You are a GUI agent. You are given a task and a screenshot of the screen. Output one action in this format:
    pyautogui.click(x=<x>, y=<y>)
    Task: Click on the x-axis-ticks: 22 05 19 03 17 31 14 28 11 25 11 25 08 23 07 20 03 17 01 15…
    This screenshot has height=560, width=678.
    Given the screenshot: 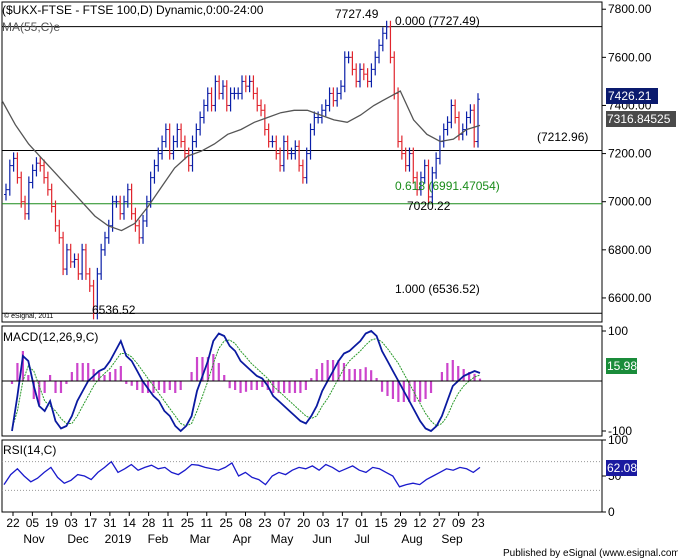 What is the action you would take?
    pyautogui.click(x=245, y=521)
    